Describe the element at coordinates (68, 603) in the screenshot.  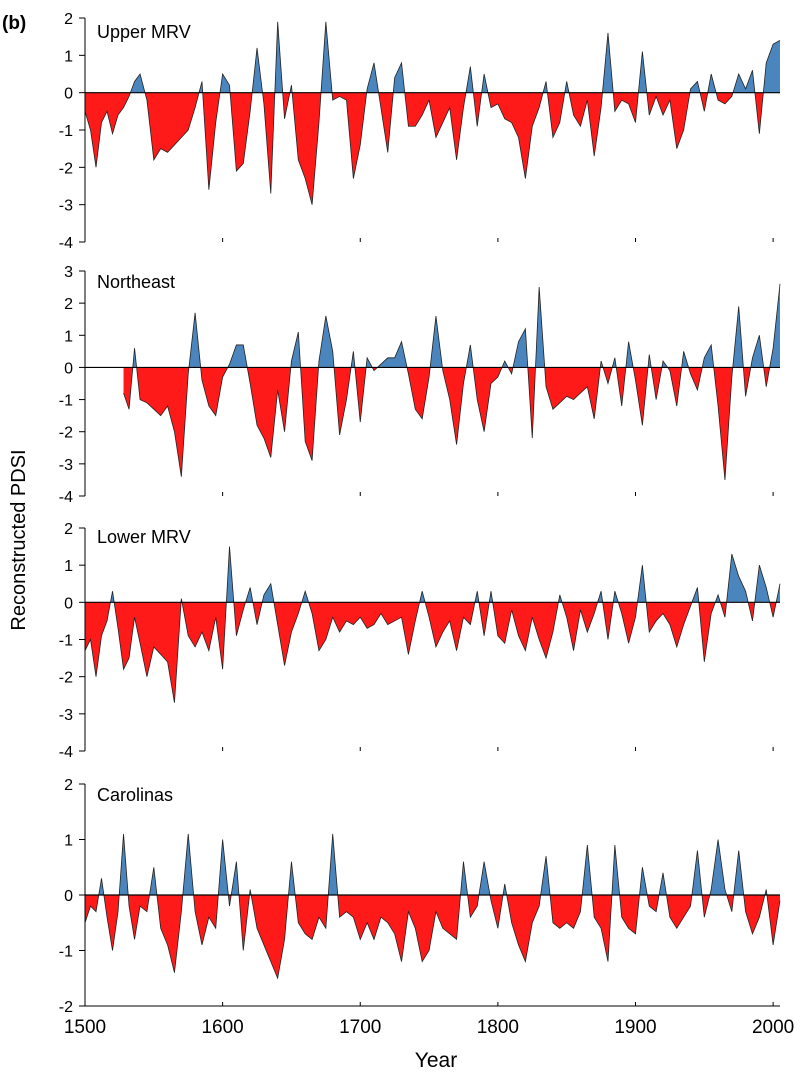
I see `y-tick-label-lower-mrv: 0` at that location.